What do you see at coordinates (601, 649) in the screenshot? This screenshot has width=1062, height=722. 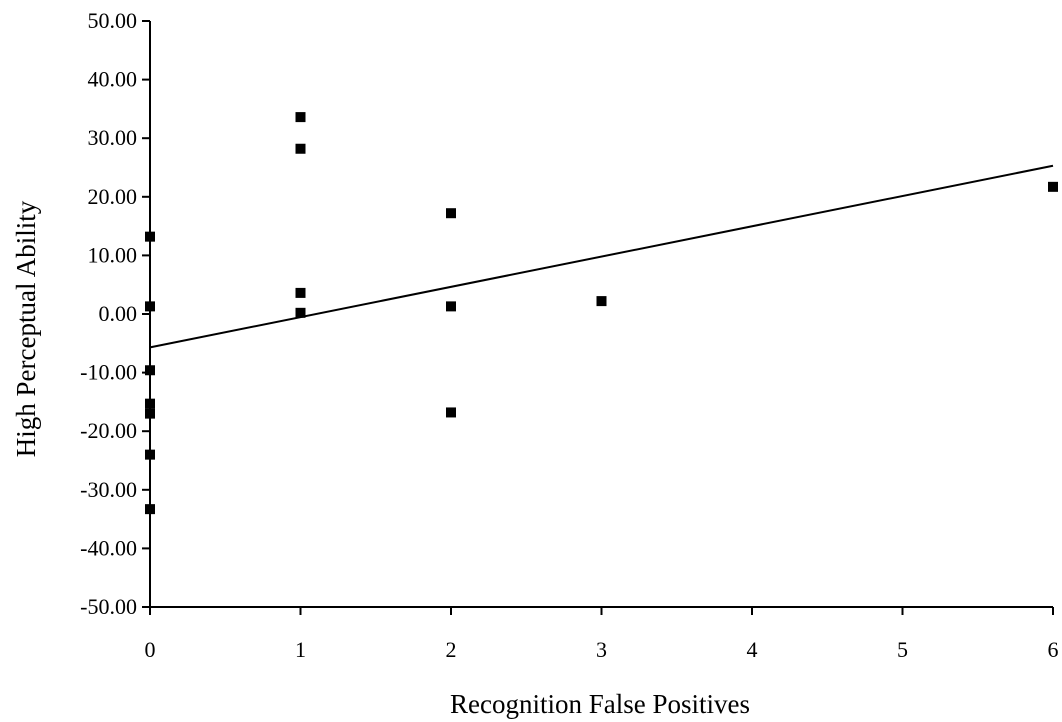 I see `x-tick-label: 3` at bounding box center [601, 649].